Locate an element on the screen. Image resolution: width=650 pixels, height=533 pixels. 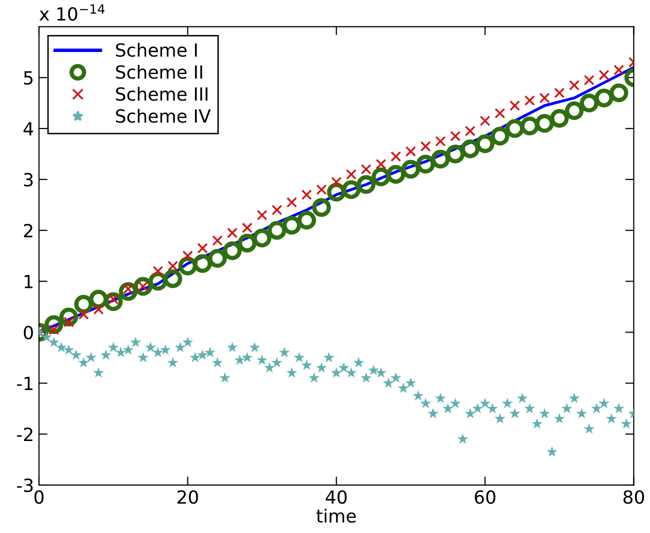
x-tick-label: 0 is located at coordinates (39, 497).